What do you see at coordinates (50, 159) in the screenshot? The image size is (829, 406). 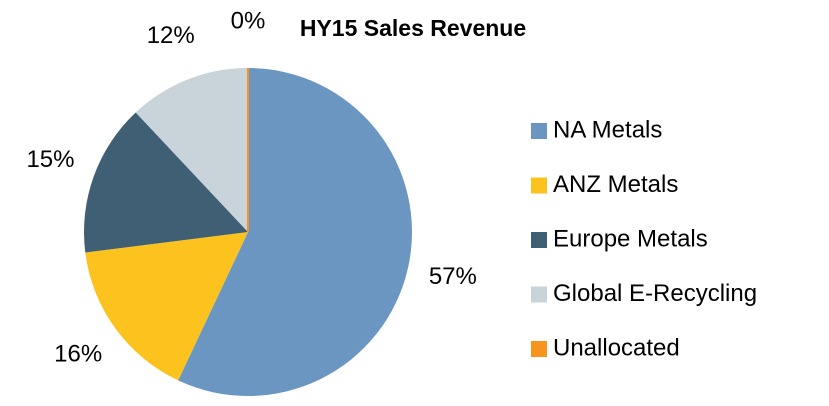 I see `data-label: 15%` at bounding box center [50, 159].